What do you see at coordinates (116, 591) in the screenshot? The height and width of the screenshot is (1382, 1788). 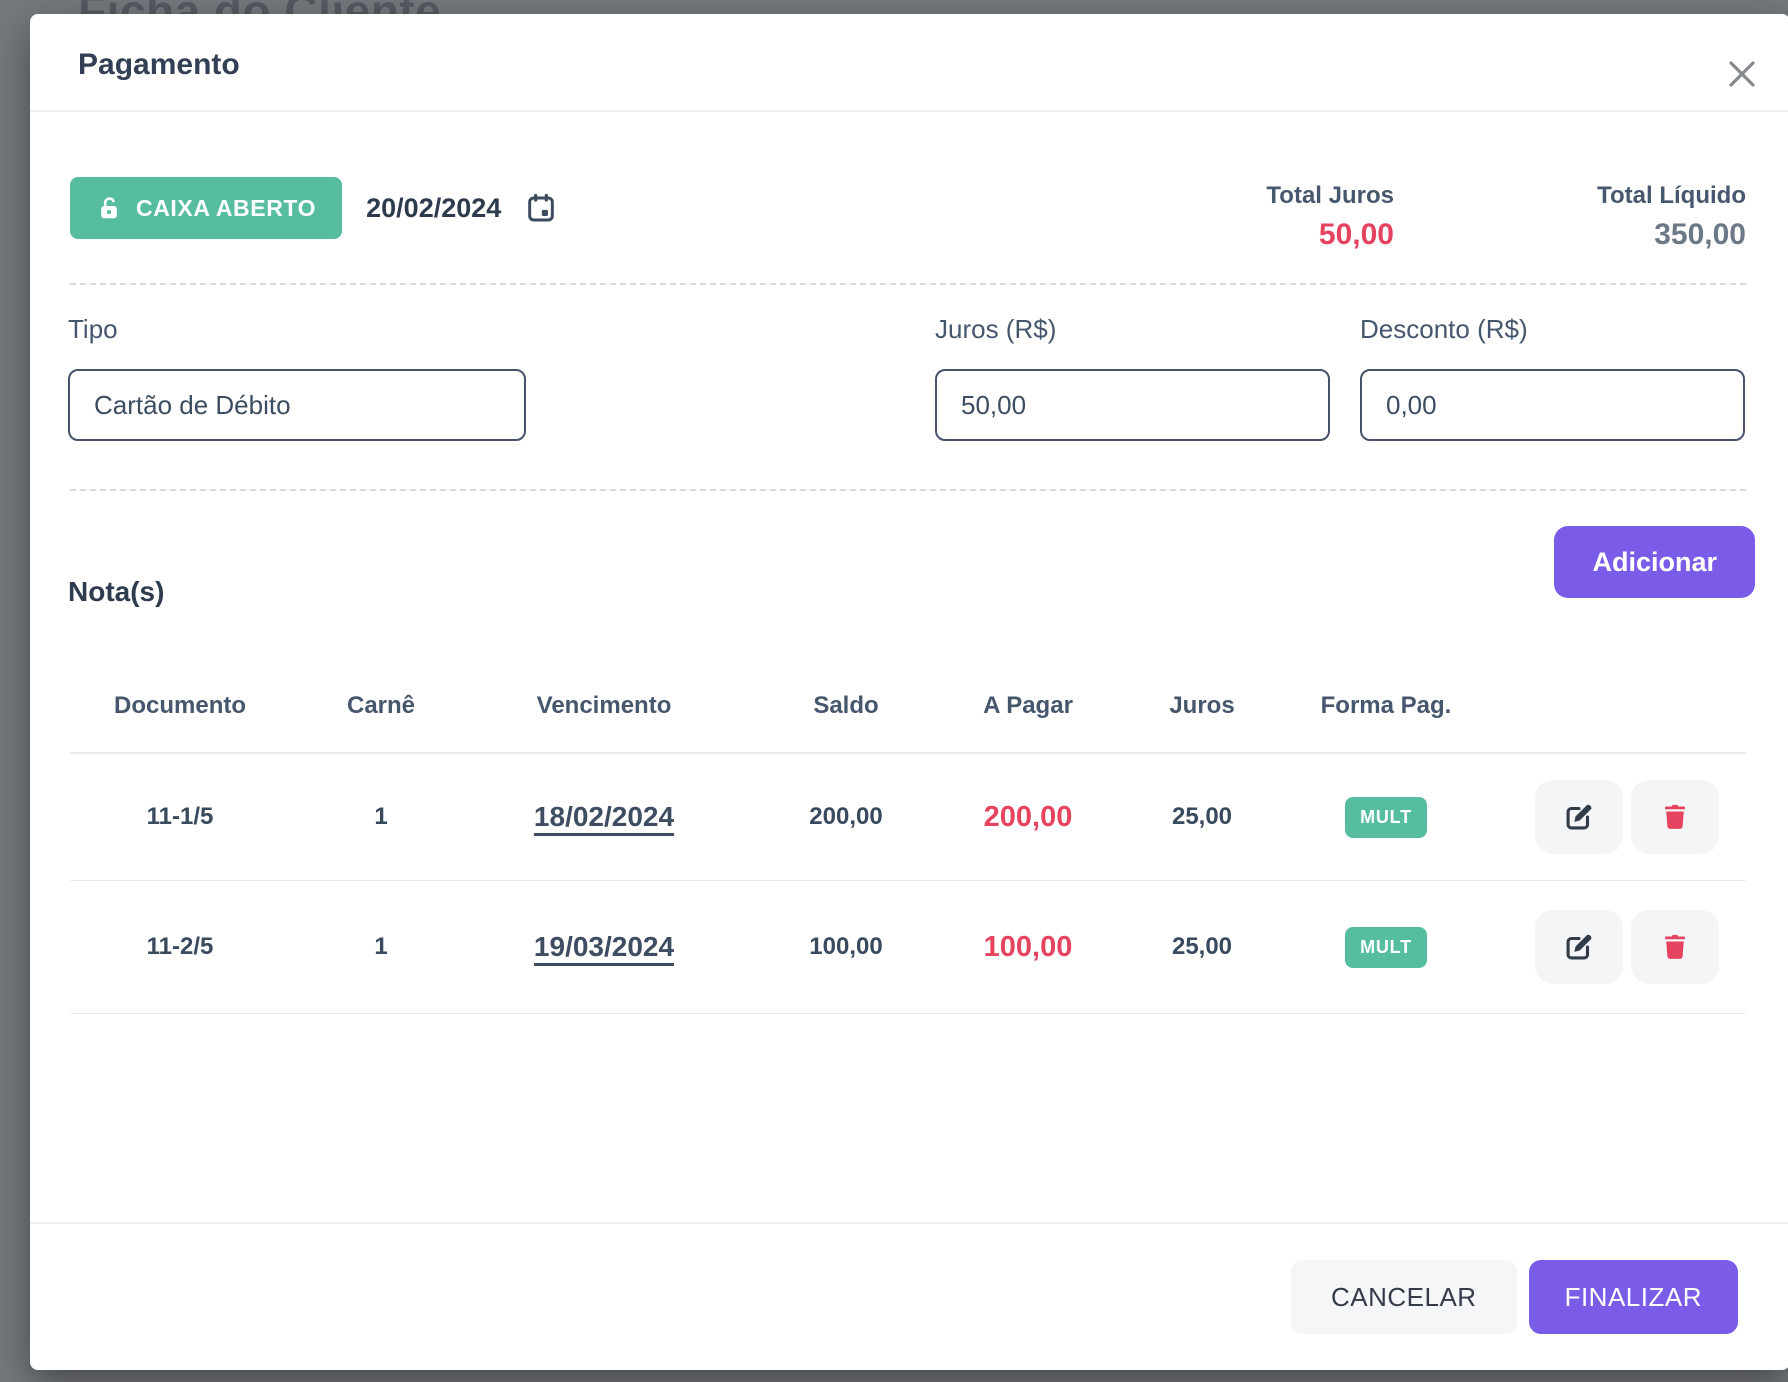 I see `notes-heading: Nota(s)` at bounding box center [116, 591].